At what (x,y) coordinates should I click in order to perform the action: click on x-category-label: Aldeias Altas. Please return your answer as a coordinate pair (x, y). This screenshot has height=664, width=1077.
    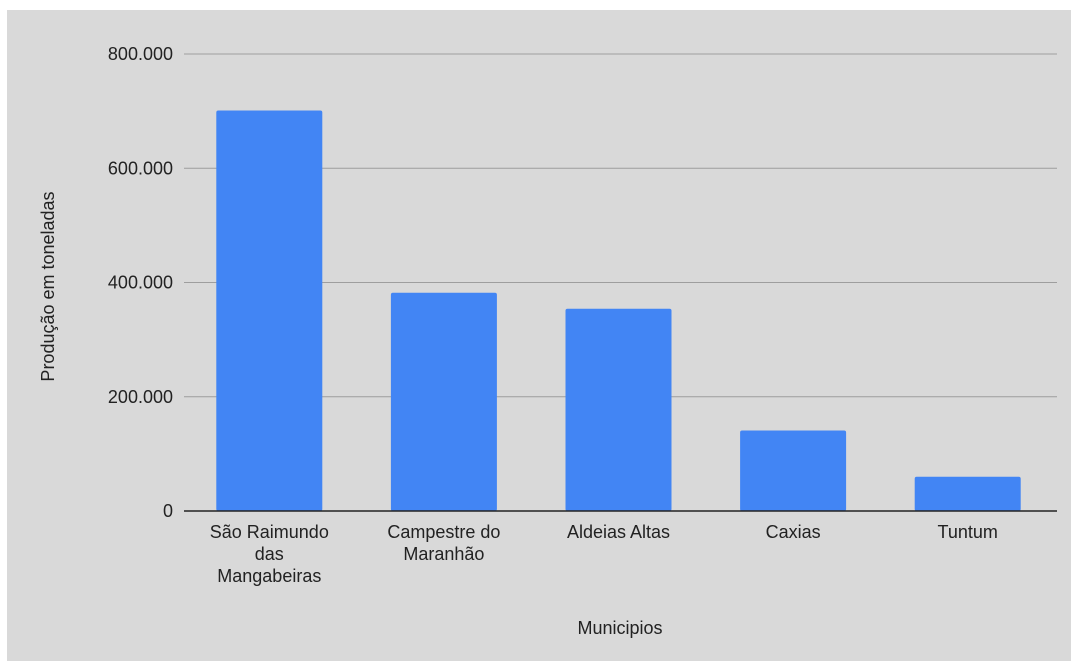
    Looking at the image, I should click on (618, 532).